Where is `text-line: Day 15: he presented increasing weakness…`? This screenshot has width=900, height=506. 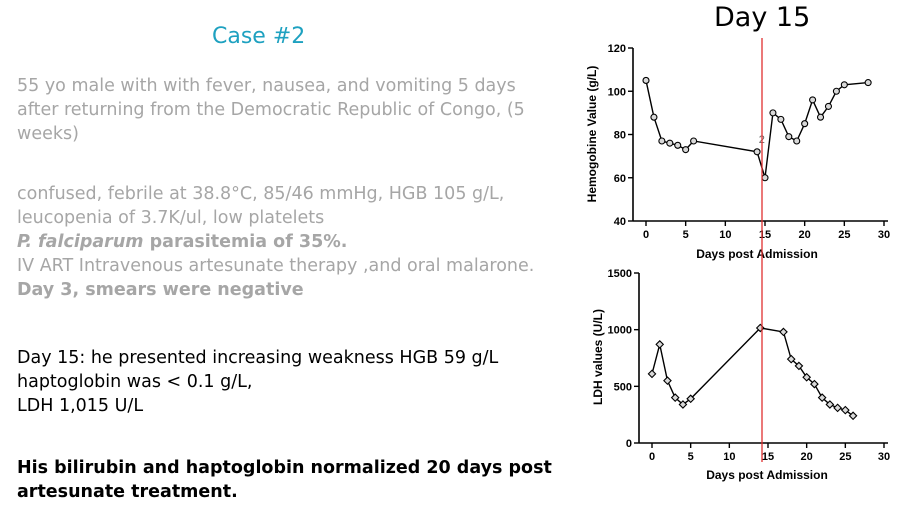 text-line: Day 15: he presented increasing weakness… is located at coordinates (258, 358).